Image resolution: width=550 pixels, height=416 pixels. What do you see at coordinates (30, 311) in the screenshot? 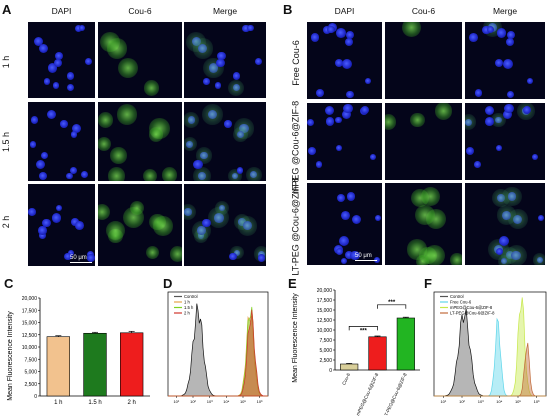
I see `c-ytick-label: 17,500` at bounding box center [30, 311].